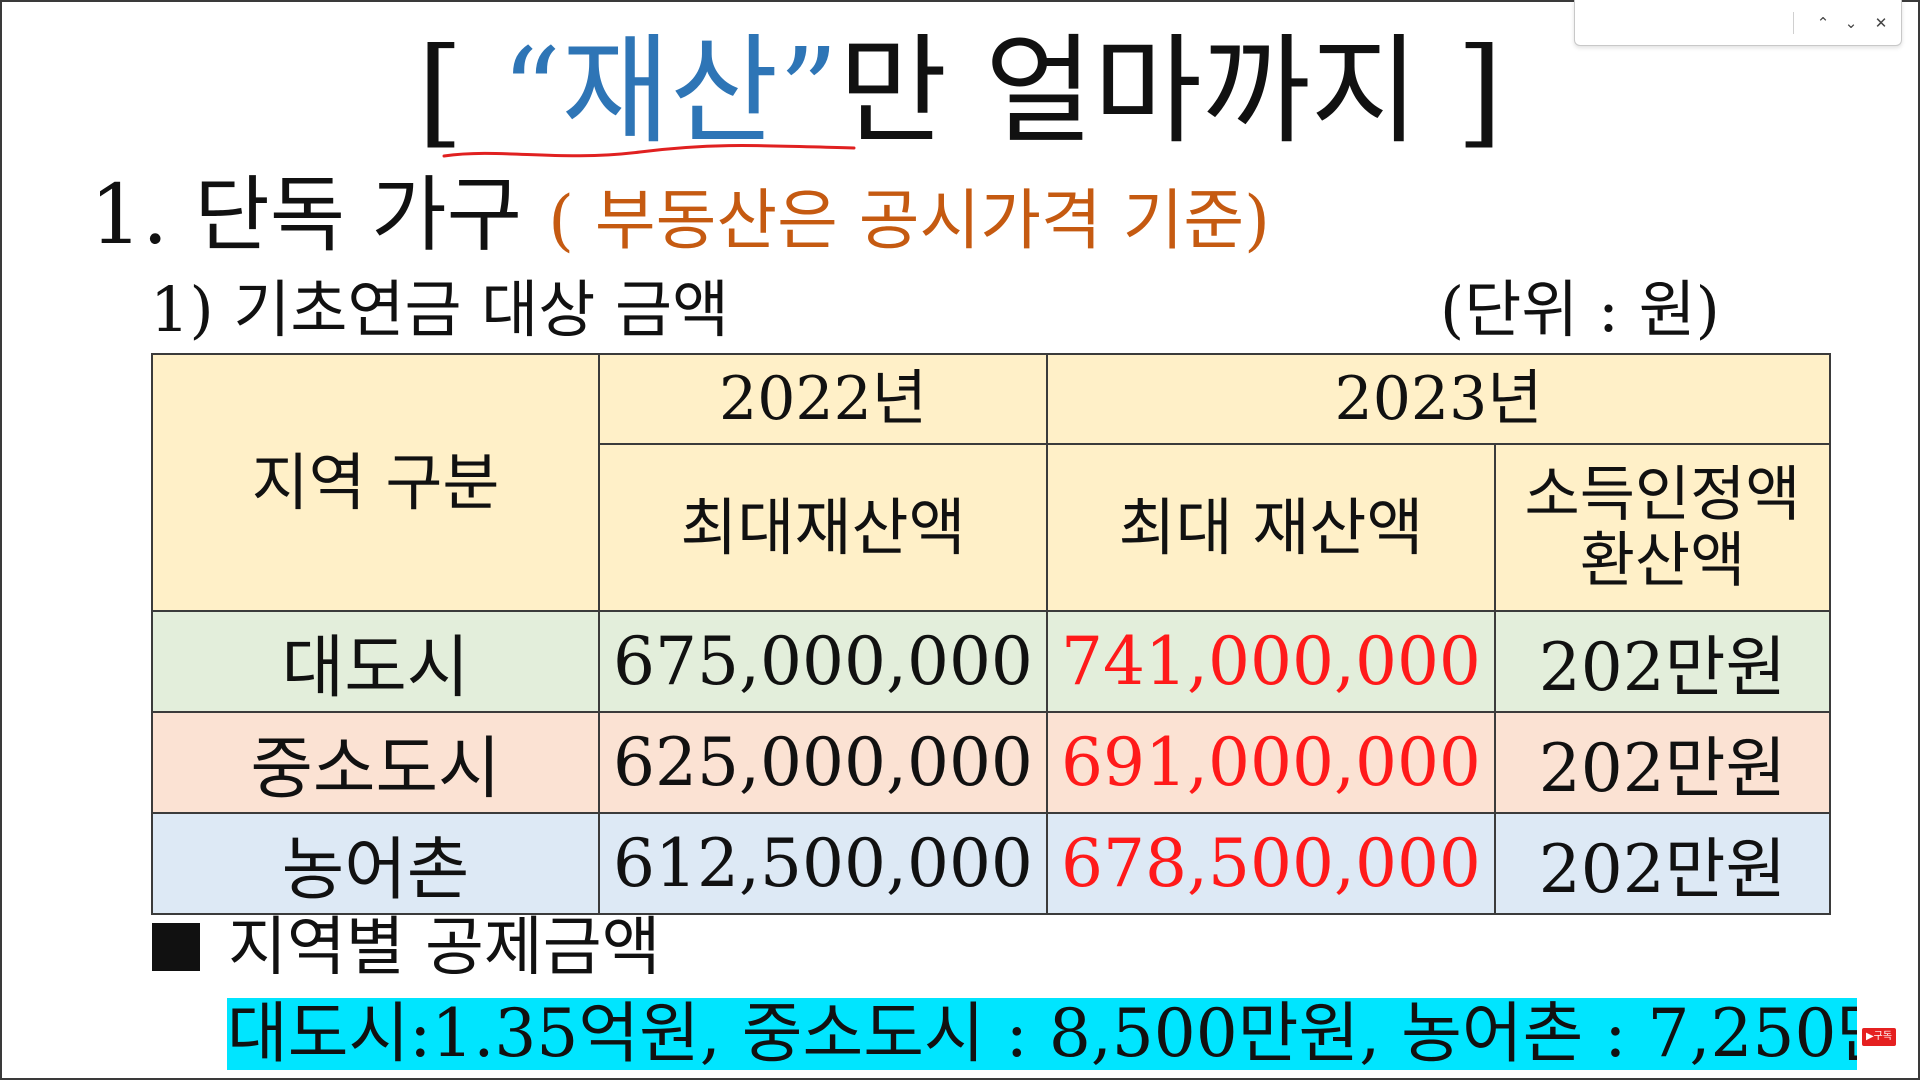 Image resolution: width=1920 pixels, height=1080 pixels. I want to click on header-year-2022: 2022년, so click(823, 399).